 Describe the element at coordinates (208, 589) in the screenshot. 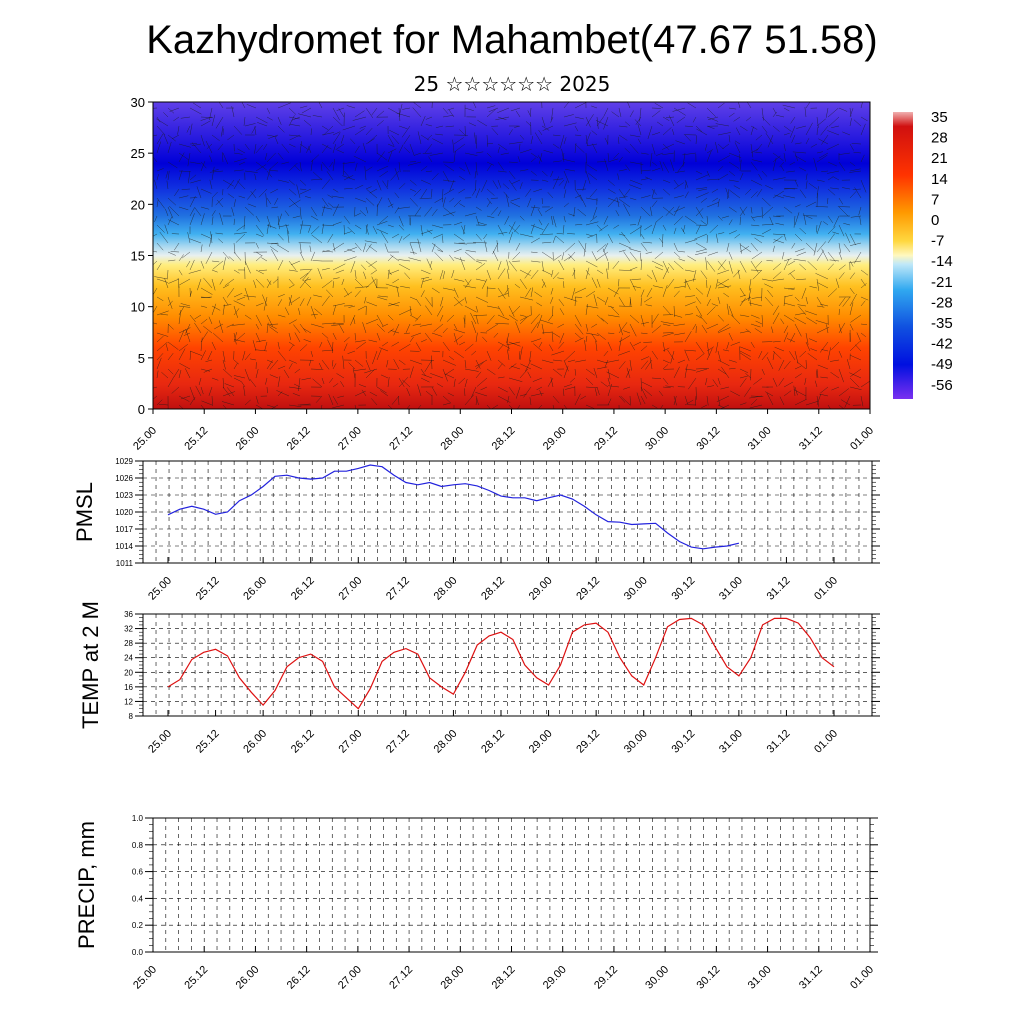

I see `x-tick-label: 25.12` at that location.